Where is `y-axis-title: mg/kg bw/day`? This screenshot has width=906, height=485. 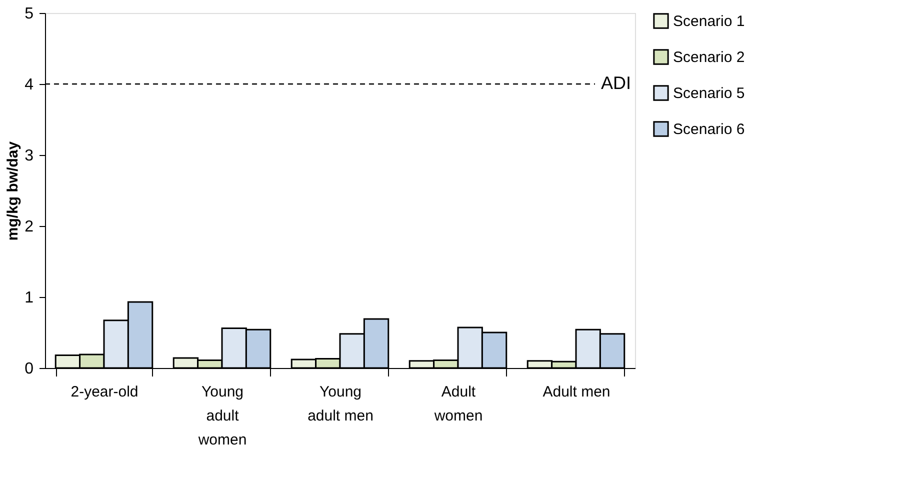
y-axis-title: mg/kg bw/day is located at coordinates (13, 190).